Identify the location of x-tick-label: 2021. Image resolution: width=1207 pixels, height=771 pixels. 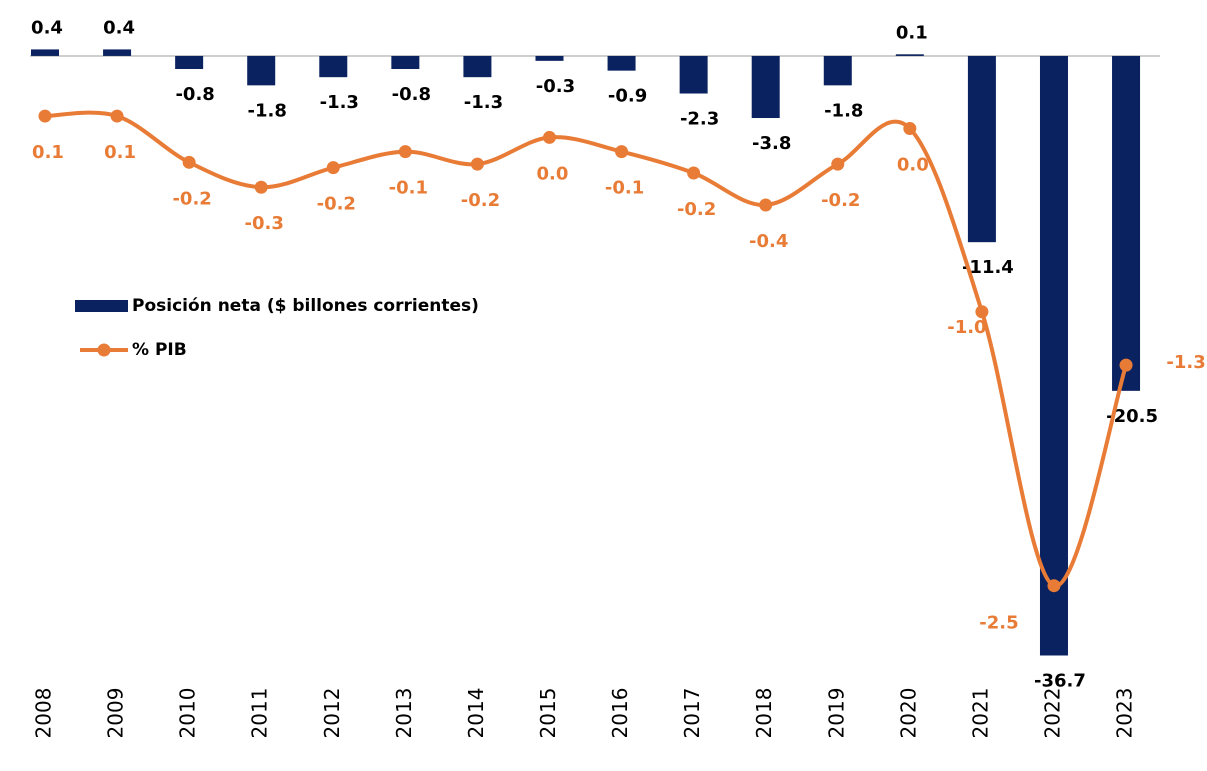
(980, 713).